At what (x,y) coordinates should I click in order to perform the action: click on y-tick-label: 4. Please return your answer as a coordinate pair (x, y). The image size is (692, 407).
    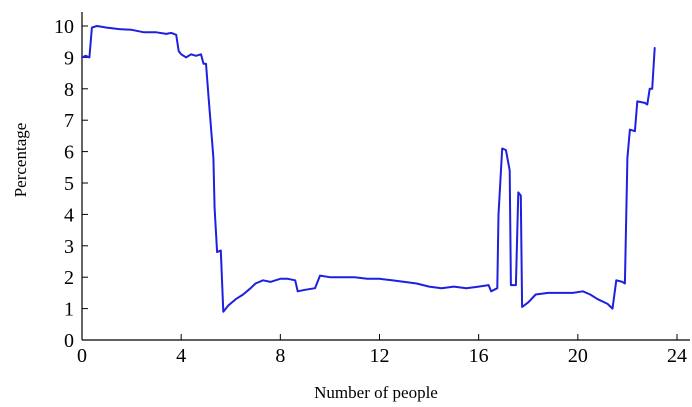
    Looking at the image, I should click on (69, 215).